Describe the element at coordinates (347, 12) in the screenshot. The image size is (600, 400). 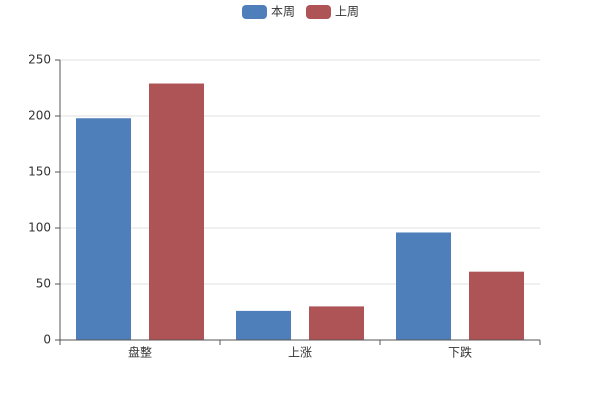
I see `legend-label: 上周` at that location.